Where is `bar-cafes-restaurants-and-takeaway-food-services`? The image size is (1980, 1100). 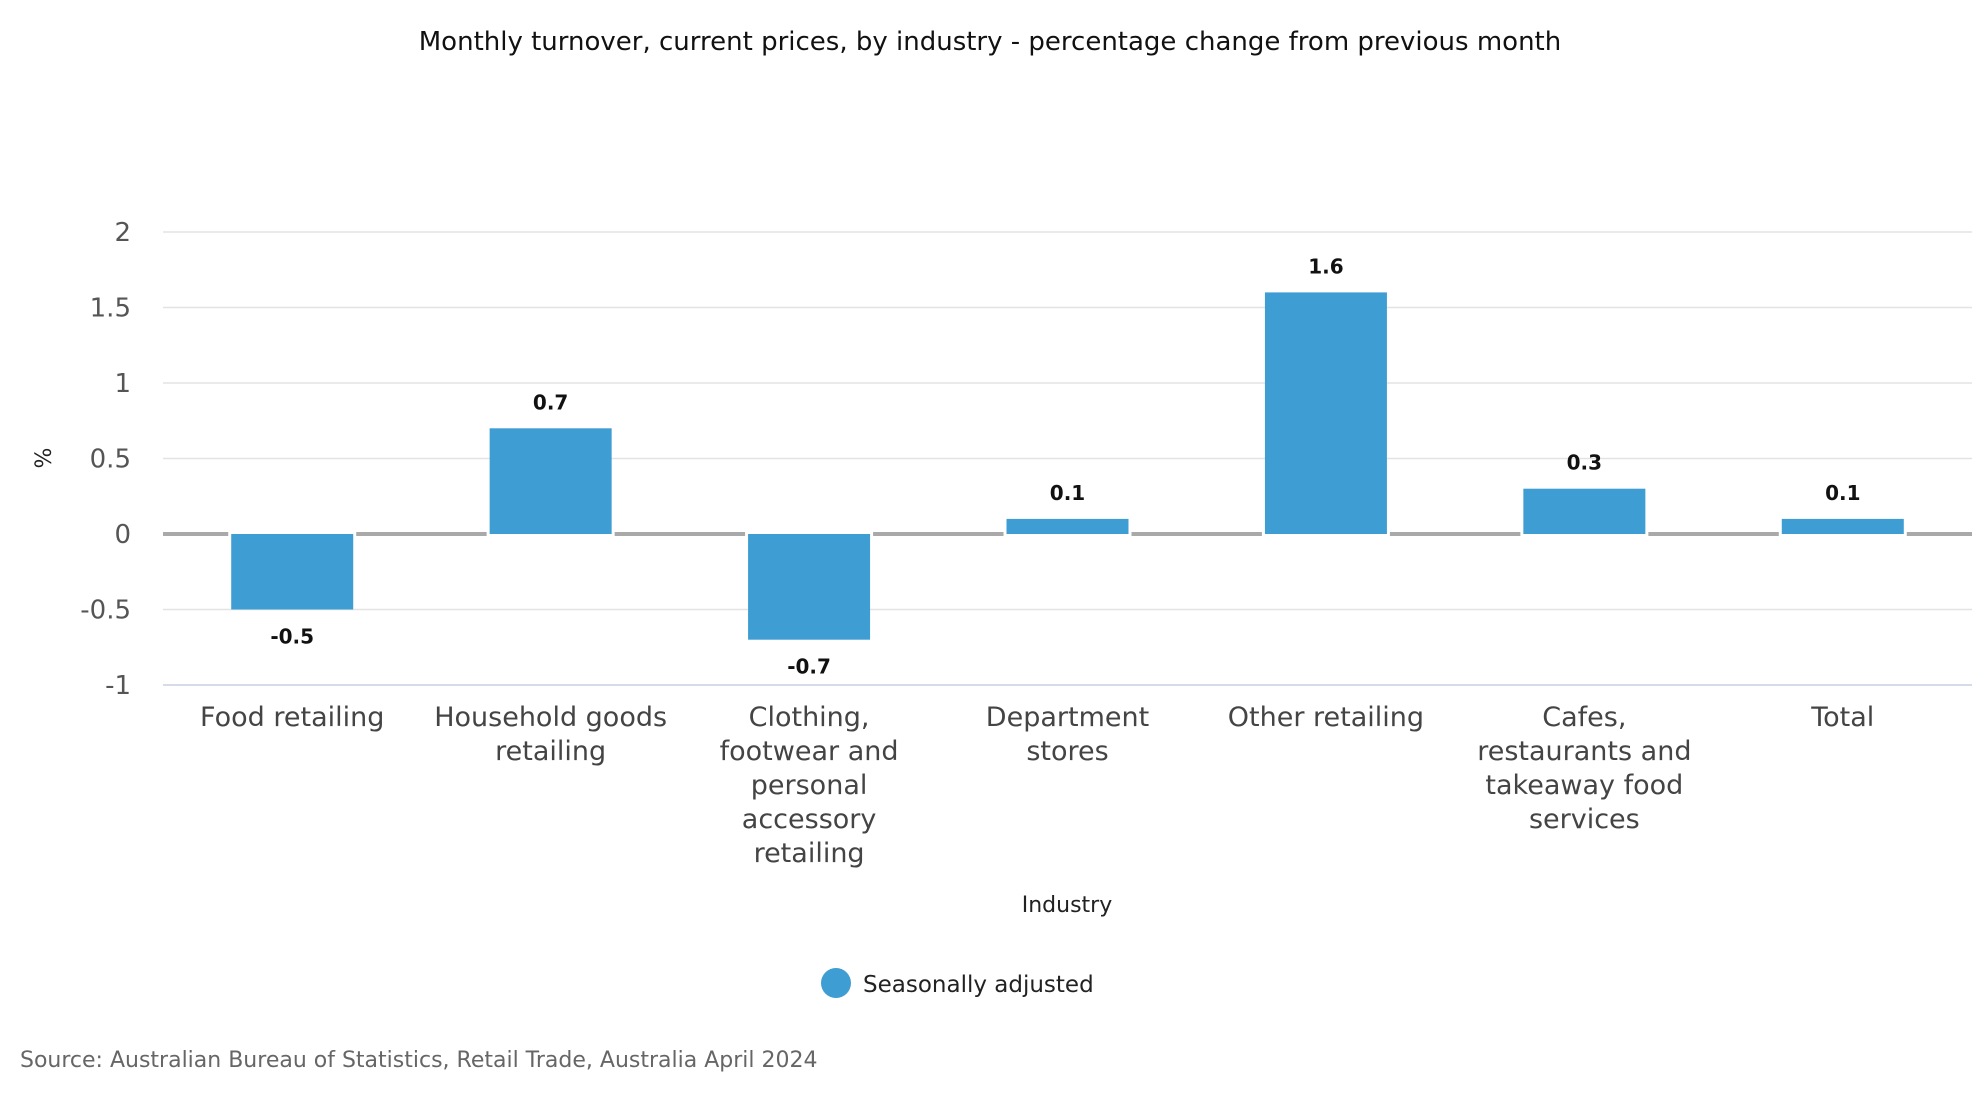 bar-cafes-restaurants-and-takeaway-food-services is located at coordinates (1584, 511).